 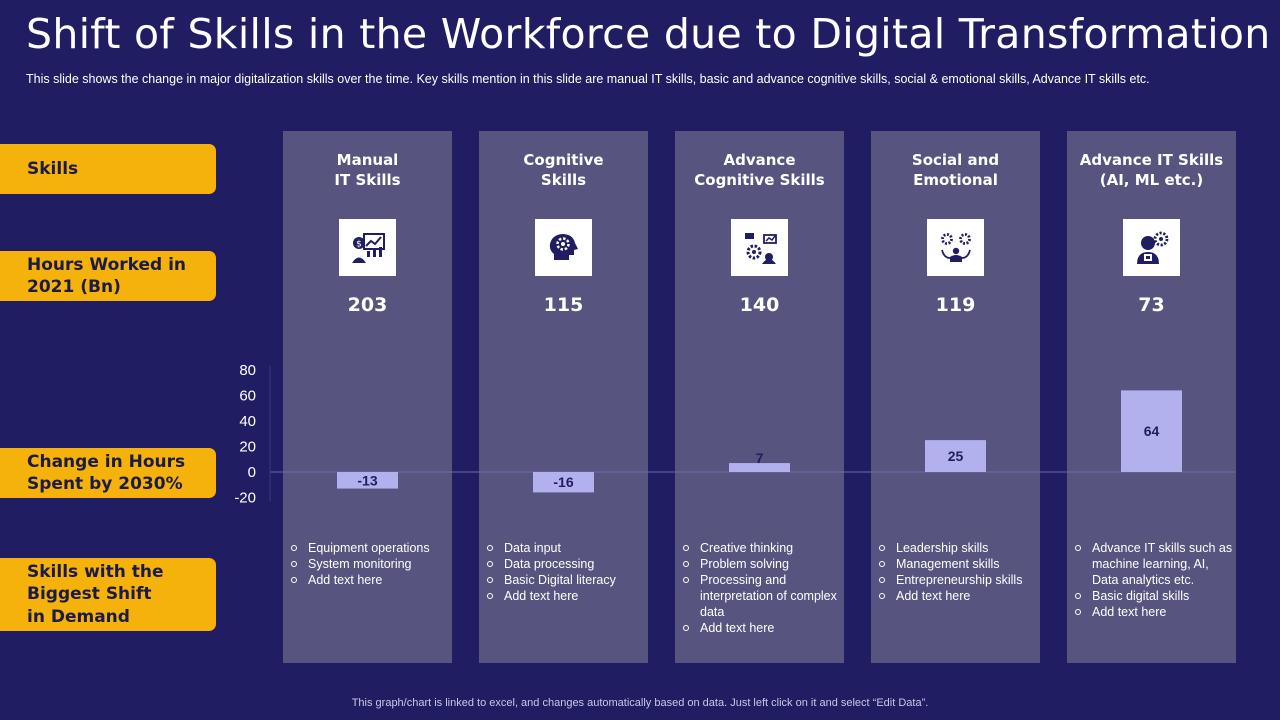 What do you see at coordinates (759, 305) in the screenshot?
I see `hours-worked-value: 140` at bounding box center [759, 305].